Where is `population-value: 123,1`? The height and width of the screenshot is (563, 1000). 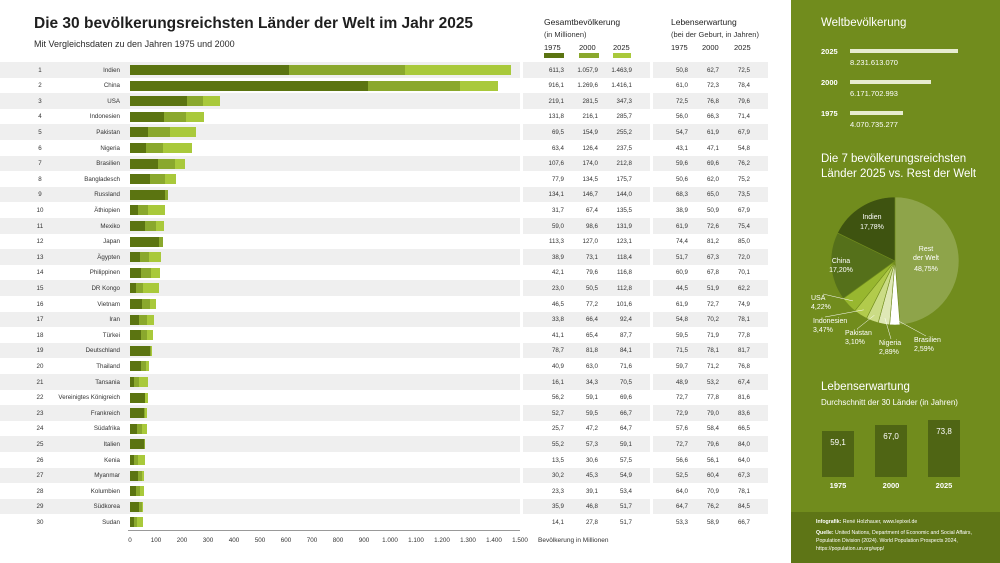
population-value: 123,1 is located at coordinates (624, 242).